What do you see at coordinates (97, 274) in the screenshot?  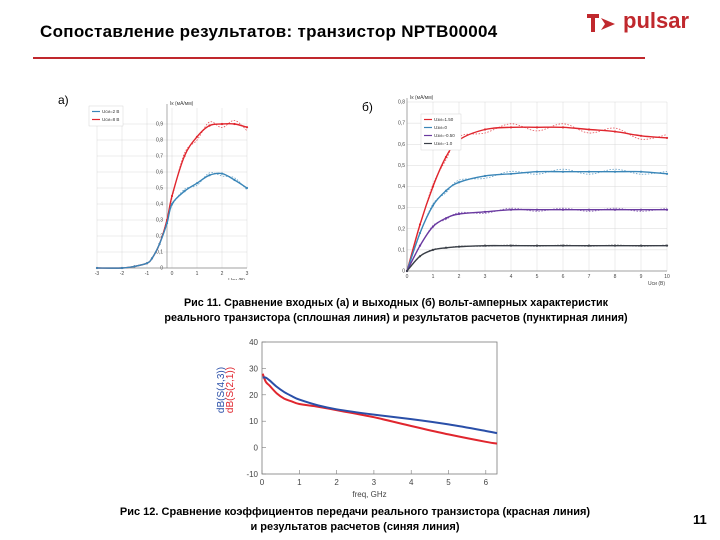 I see `x-tick-label: -3` at bounding box center [97, 274].